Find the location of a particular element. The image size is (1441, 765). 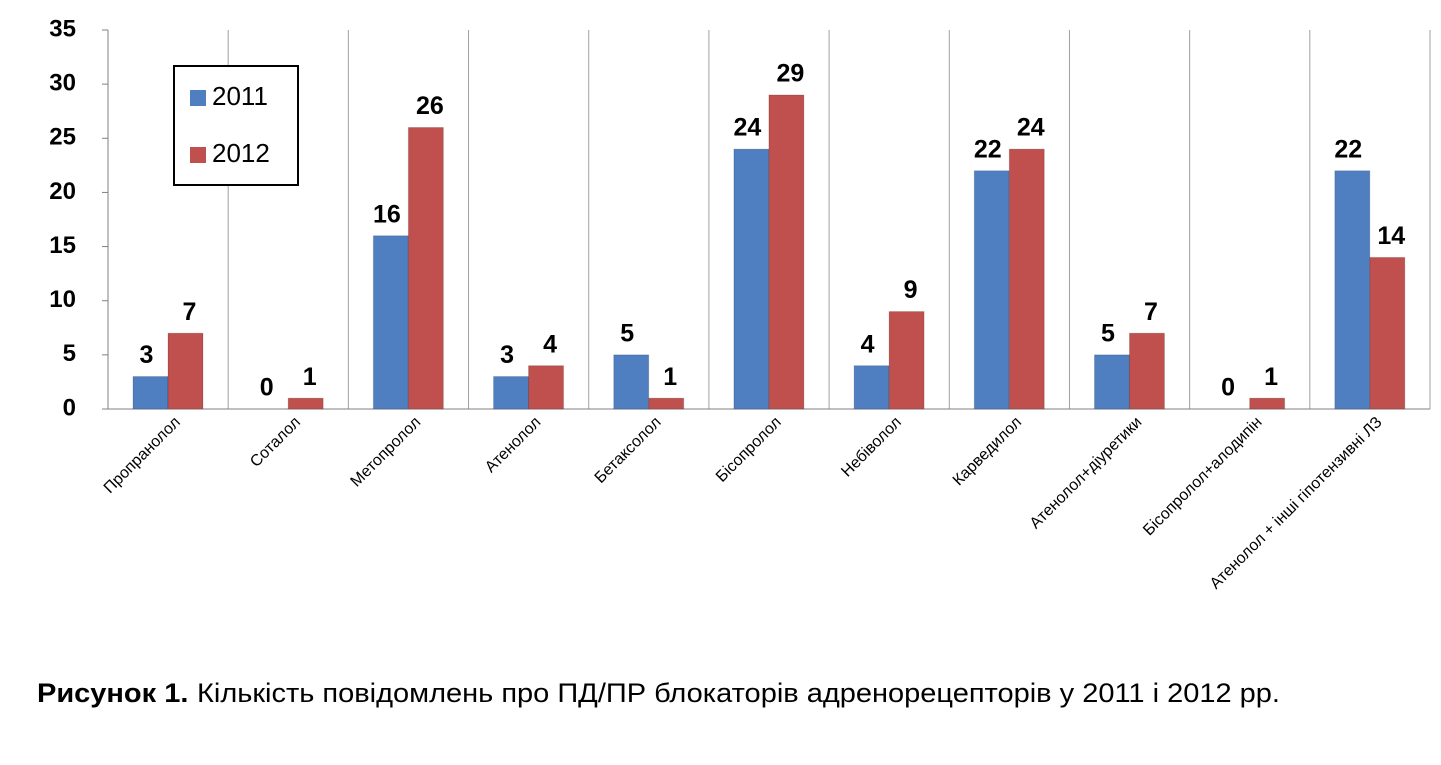

x-tick-label: Атенолол is located at coordinates (513, 445).